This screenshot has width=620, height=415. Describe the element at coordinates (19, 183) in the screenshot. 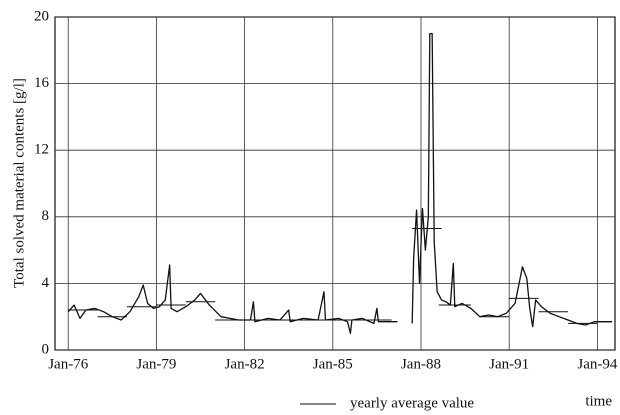

I see `y-axis-label: Total solved material contents [g/l]` at that location.